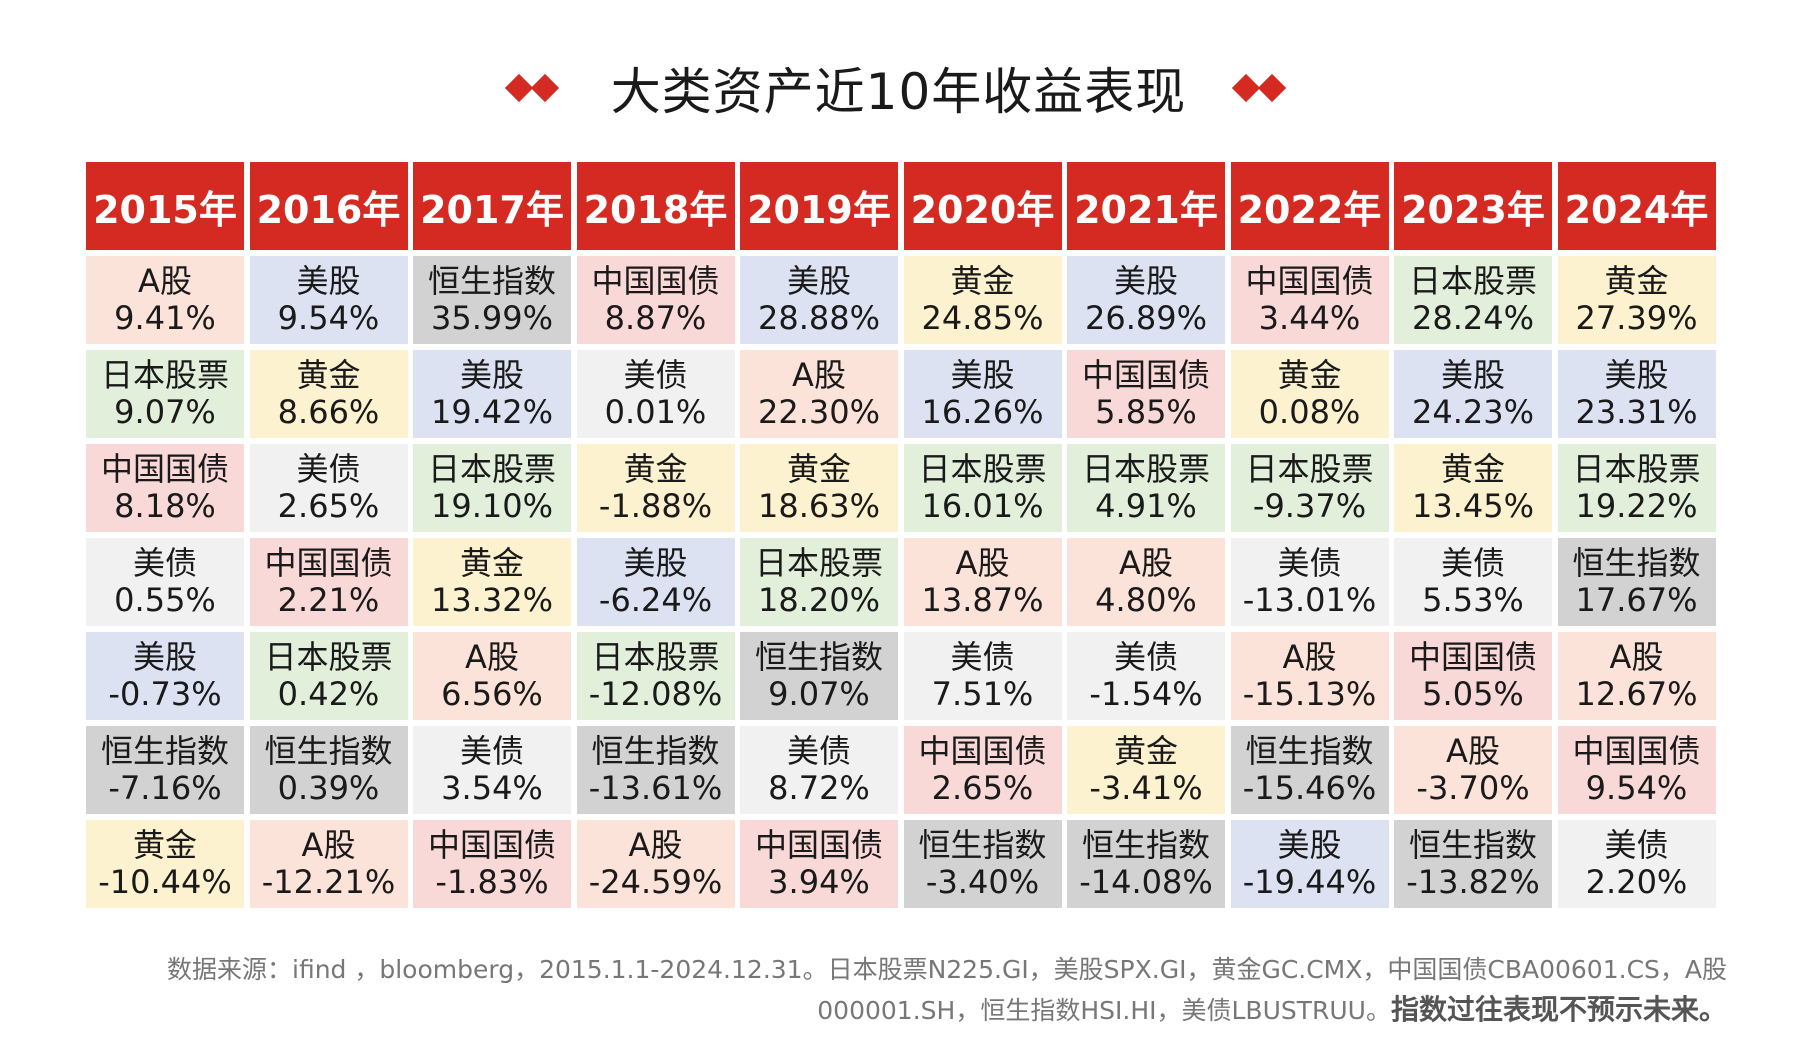 The image size is (1797, 1058). What do you see at coordinates (1146, 206) in the screenshot?
I see `year-header: 2021年` at bounding box center [1146, 206].